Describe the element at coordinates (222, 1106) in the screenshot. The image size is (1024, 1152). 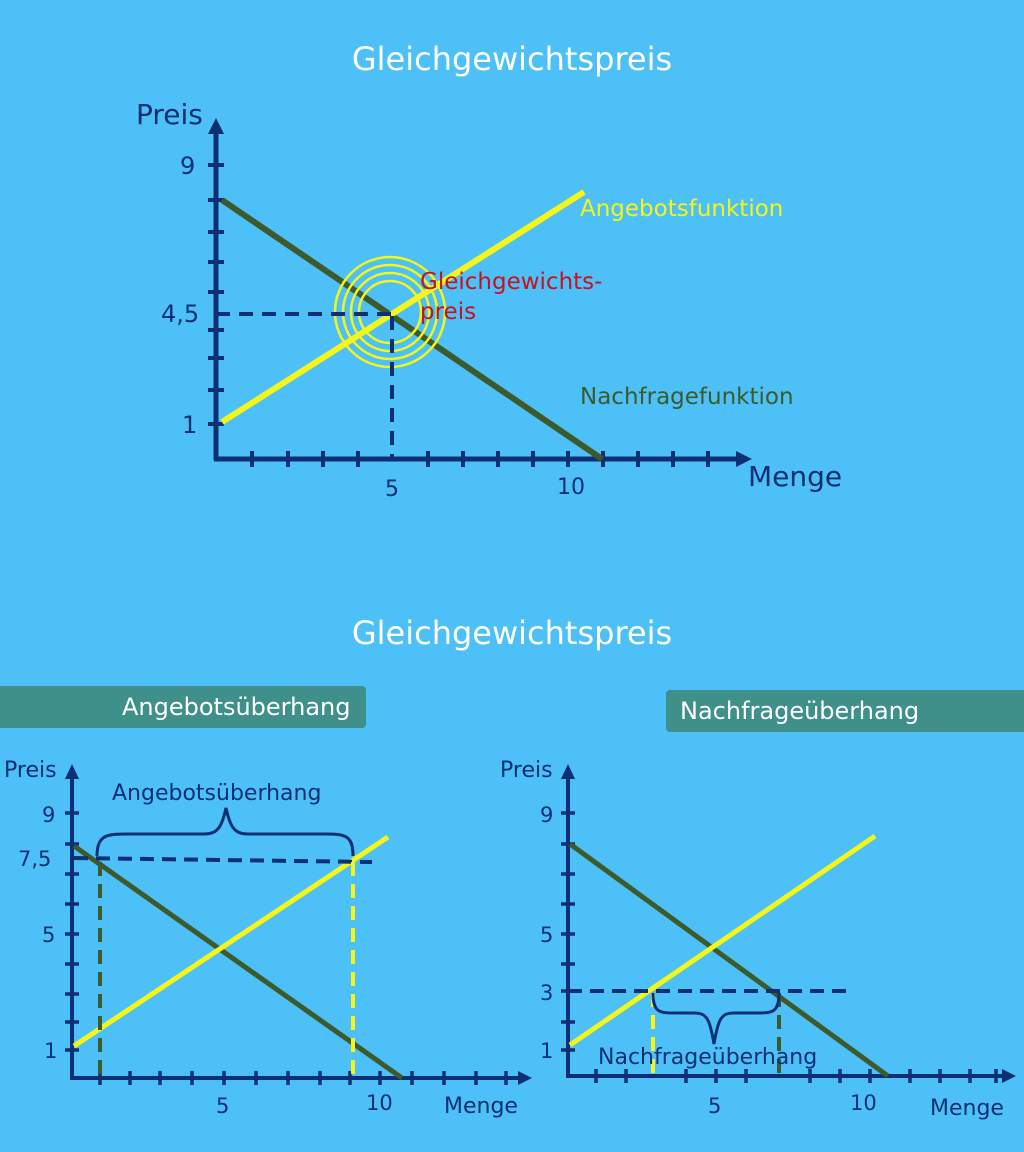
I see `left-xtick-5: 5` at that location.